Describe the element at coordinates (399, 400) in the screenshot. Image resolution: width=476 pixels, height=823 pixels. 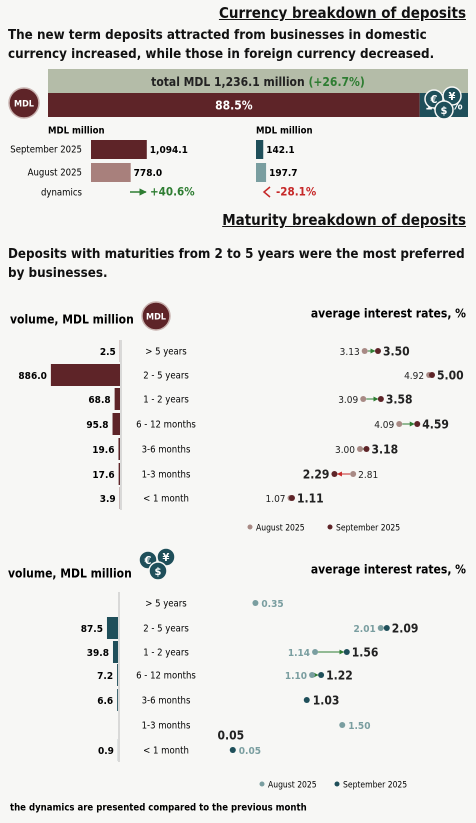
I see `rate-label: 3.58` at that location.